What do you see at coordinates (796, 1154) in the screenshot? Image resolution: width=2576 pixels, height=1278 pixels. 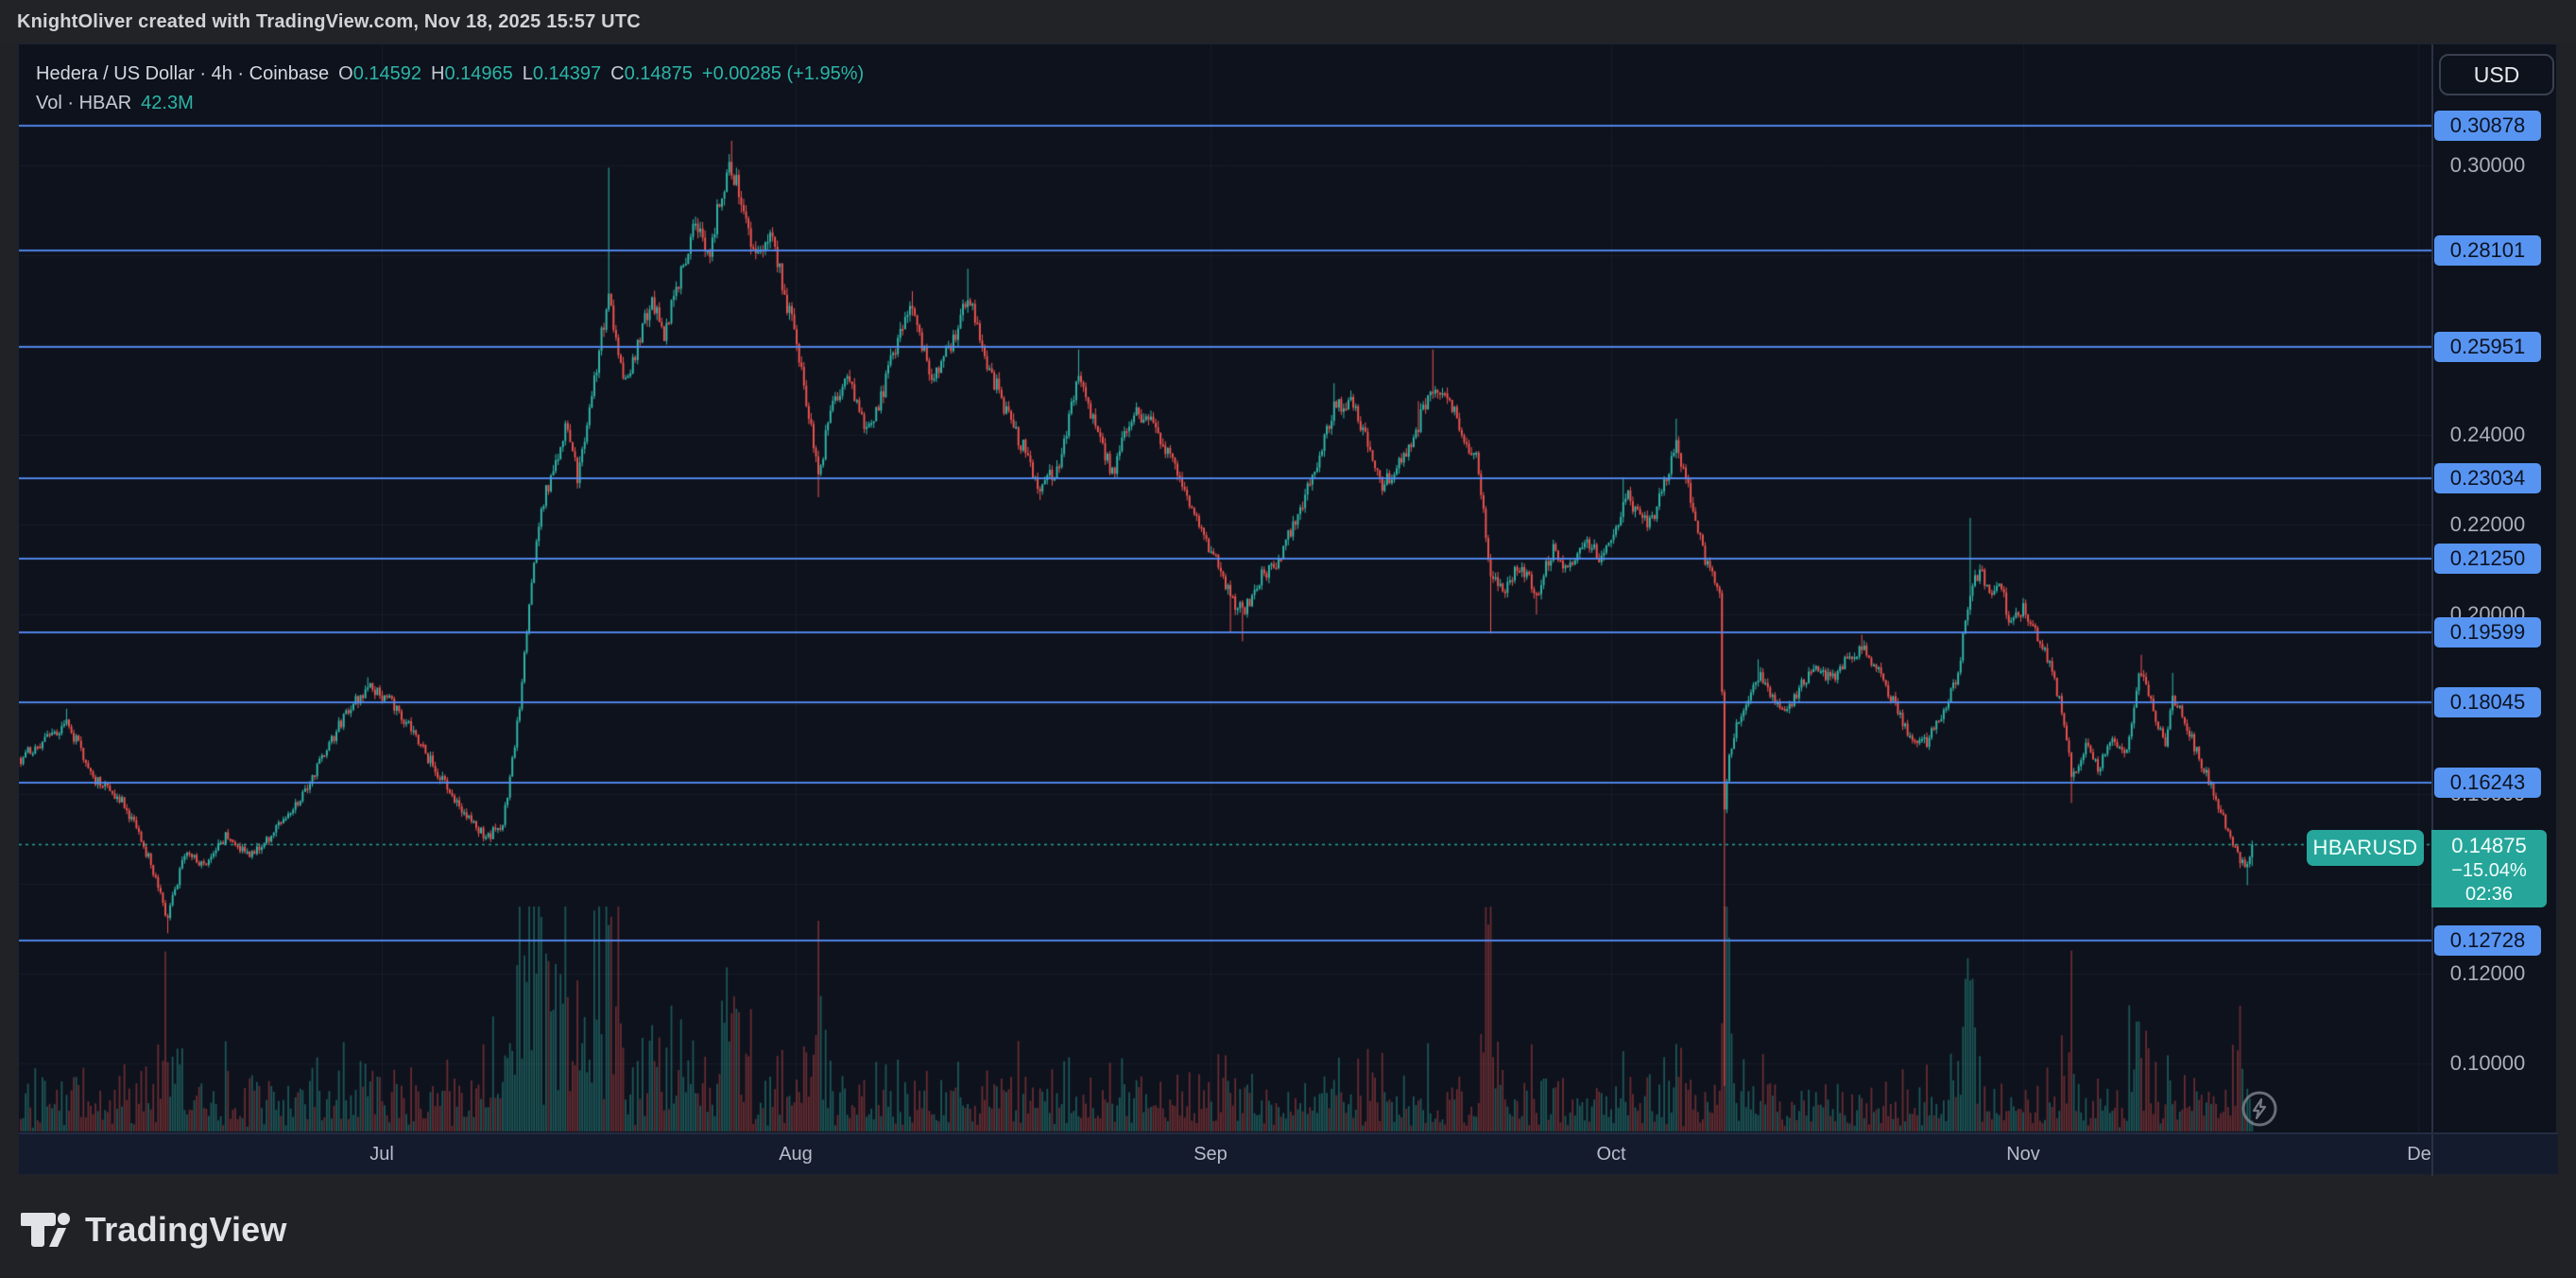 I see `month-label-Aug: Aug` at bounding box center [796, 1154].